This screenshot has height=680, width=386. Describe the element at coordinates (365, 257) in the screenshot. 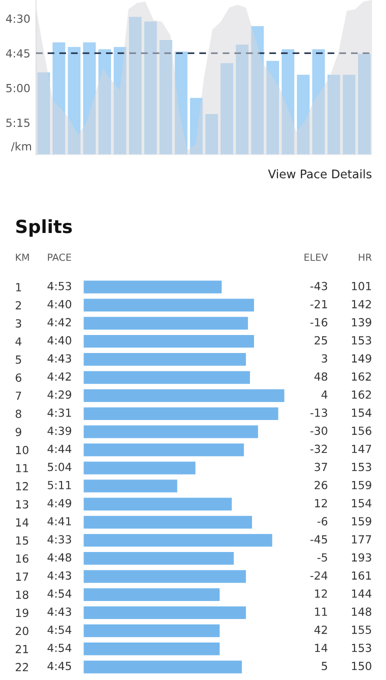

I see `text: HR` at that location.